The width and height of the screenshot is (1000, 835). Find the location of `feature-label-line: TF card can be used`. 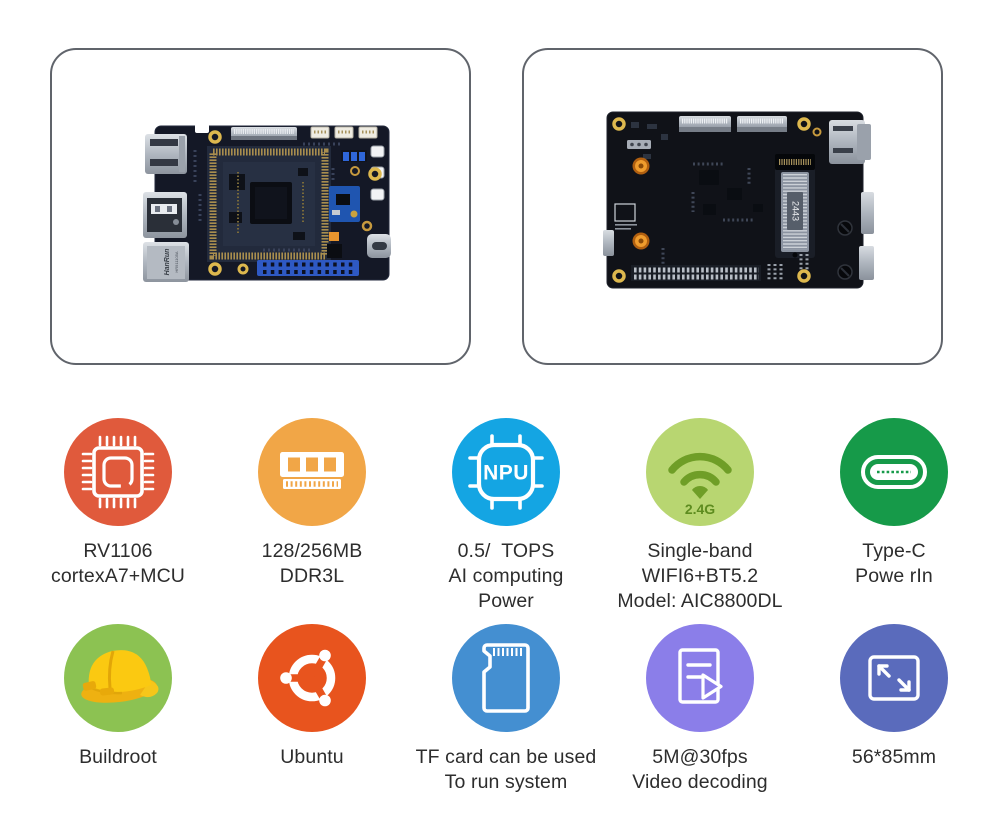

feature-label-line: TF card can be used is located at coordinates (506, 757).